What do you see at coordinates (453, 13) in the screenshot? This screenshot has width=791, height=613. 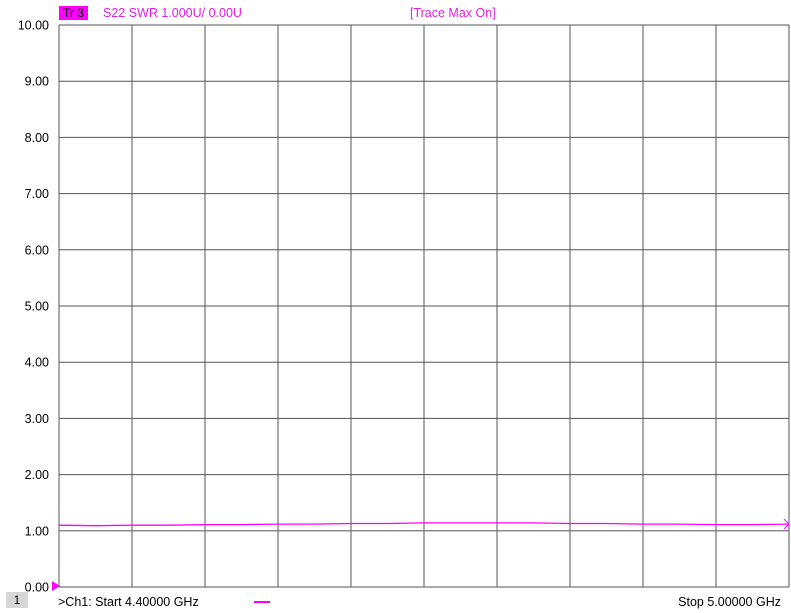 I see `trace-max-status: [Trace Max On]` at bounding box center [453, 13].